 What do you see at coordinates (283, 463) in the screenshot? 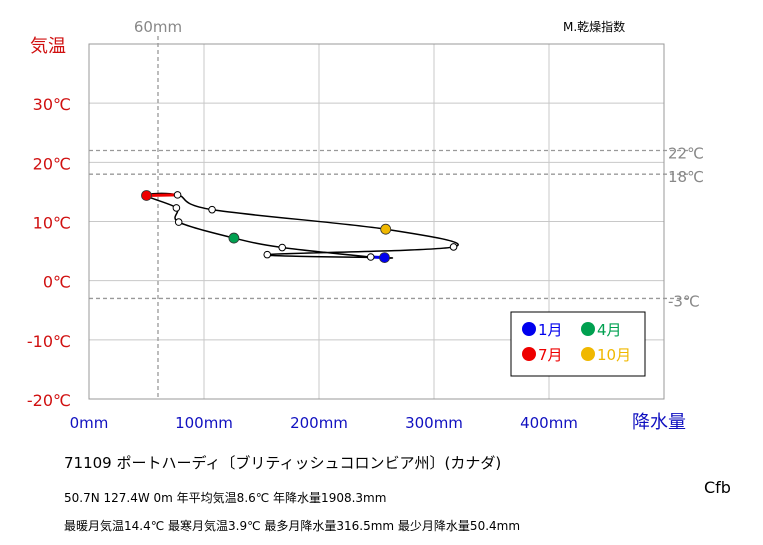
I see `station-name: 71109 ポートハーディ〔ブリティッシュコロンビア州〕(カナダ)` at bounding box center [283, 463].